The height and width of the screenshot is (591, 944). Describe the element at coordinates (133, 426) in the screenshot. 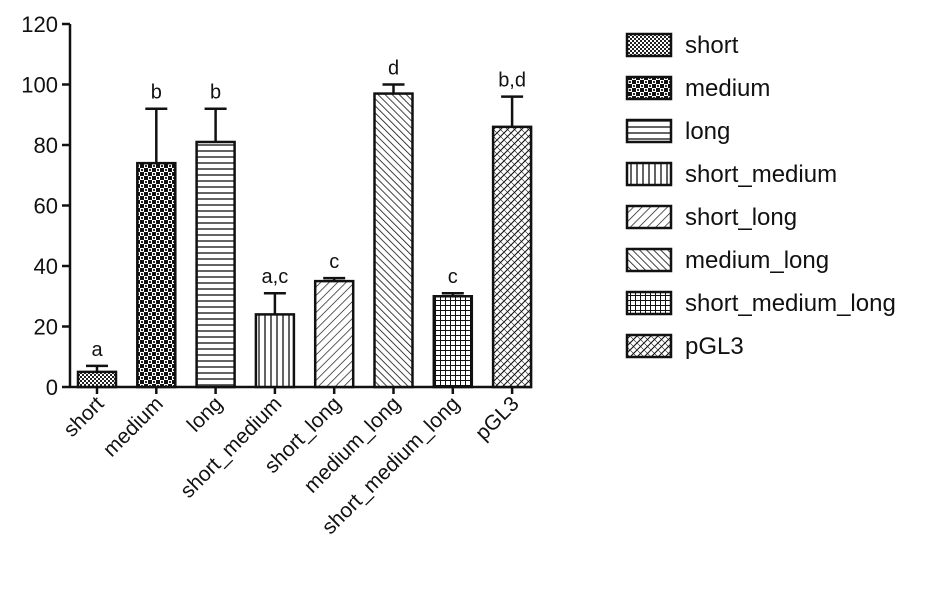

I see `x-tick-label-medium: medium` at that location.